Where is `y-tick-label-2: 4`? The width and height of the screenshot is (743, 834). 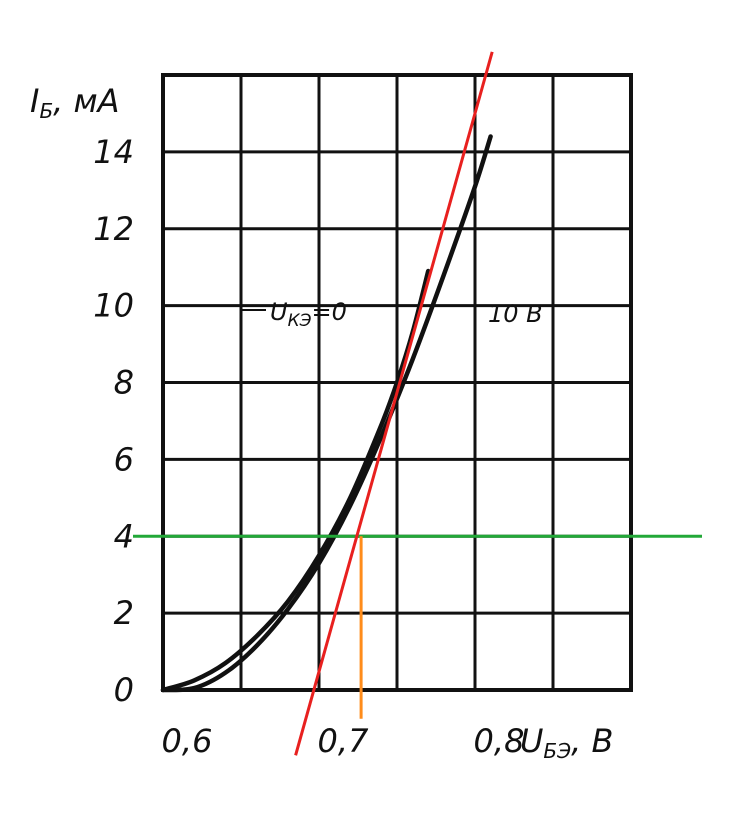
y-tick-label-2: 4 is located at coordinates (124, 536).